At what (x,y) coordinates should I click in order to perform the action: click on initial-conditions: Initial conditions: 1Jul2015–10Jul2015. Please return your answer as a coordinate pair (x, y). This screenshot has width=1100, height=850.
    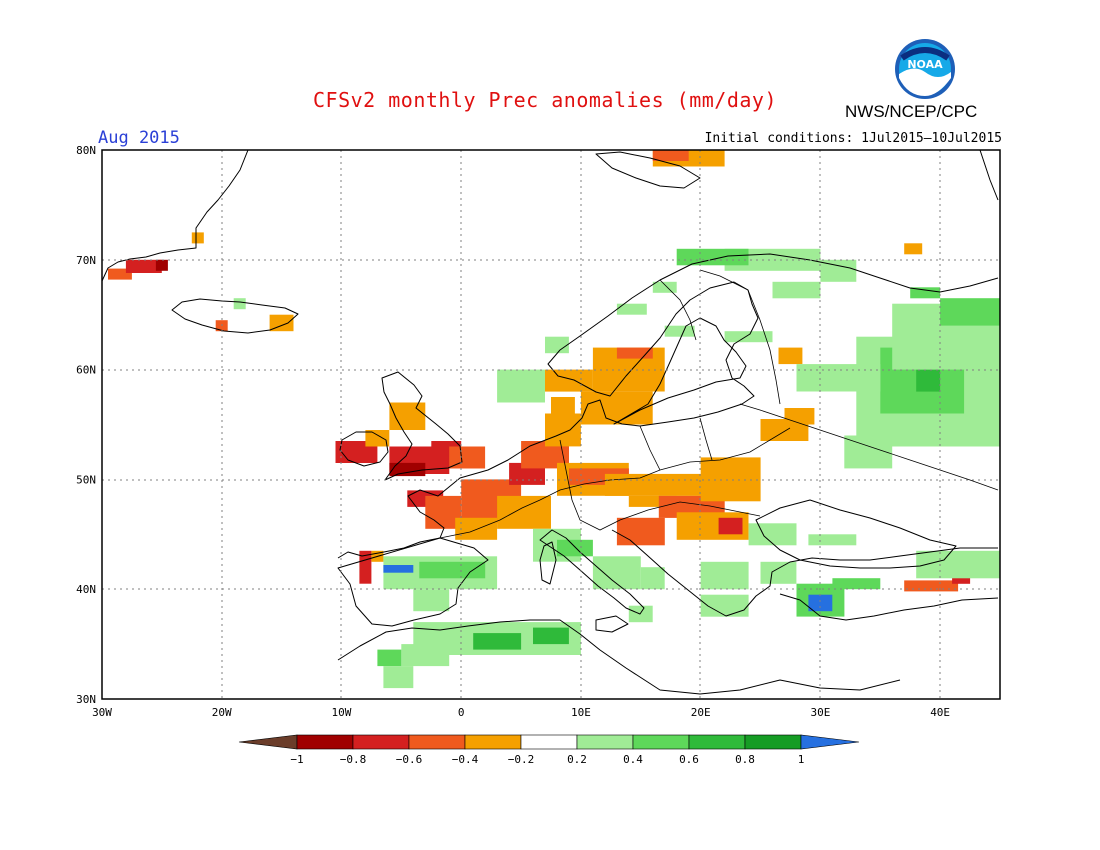
    Looking at the image, I should click on (853, 138).